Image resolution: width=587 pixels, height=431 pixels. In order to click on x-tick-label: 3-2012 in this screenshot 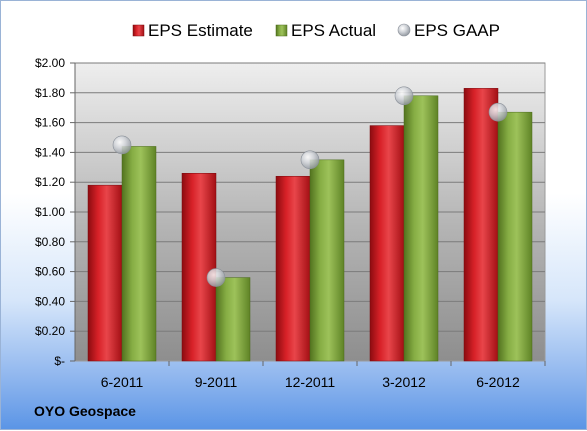, I will do `click(404, 382)`.